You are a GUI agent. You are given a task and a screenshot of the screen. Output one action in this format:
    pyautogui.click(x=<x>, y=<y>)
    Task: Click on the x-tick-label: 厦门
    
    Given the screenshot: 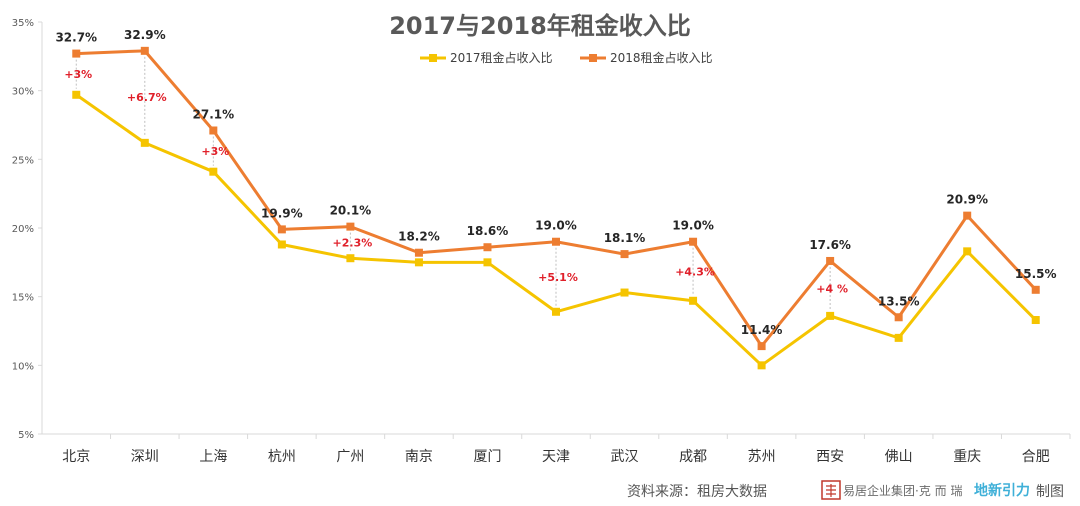 What is the action you would take?
    pyautogui.click(x=487, y=457)
    